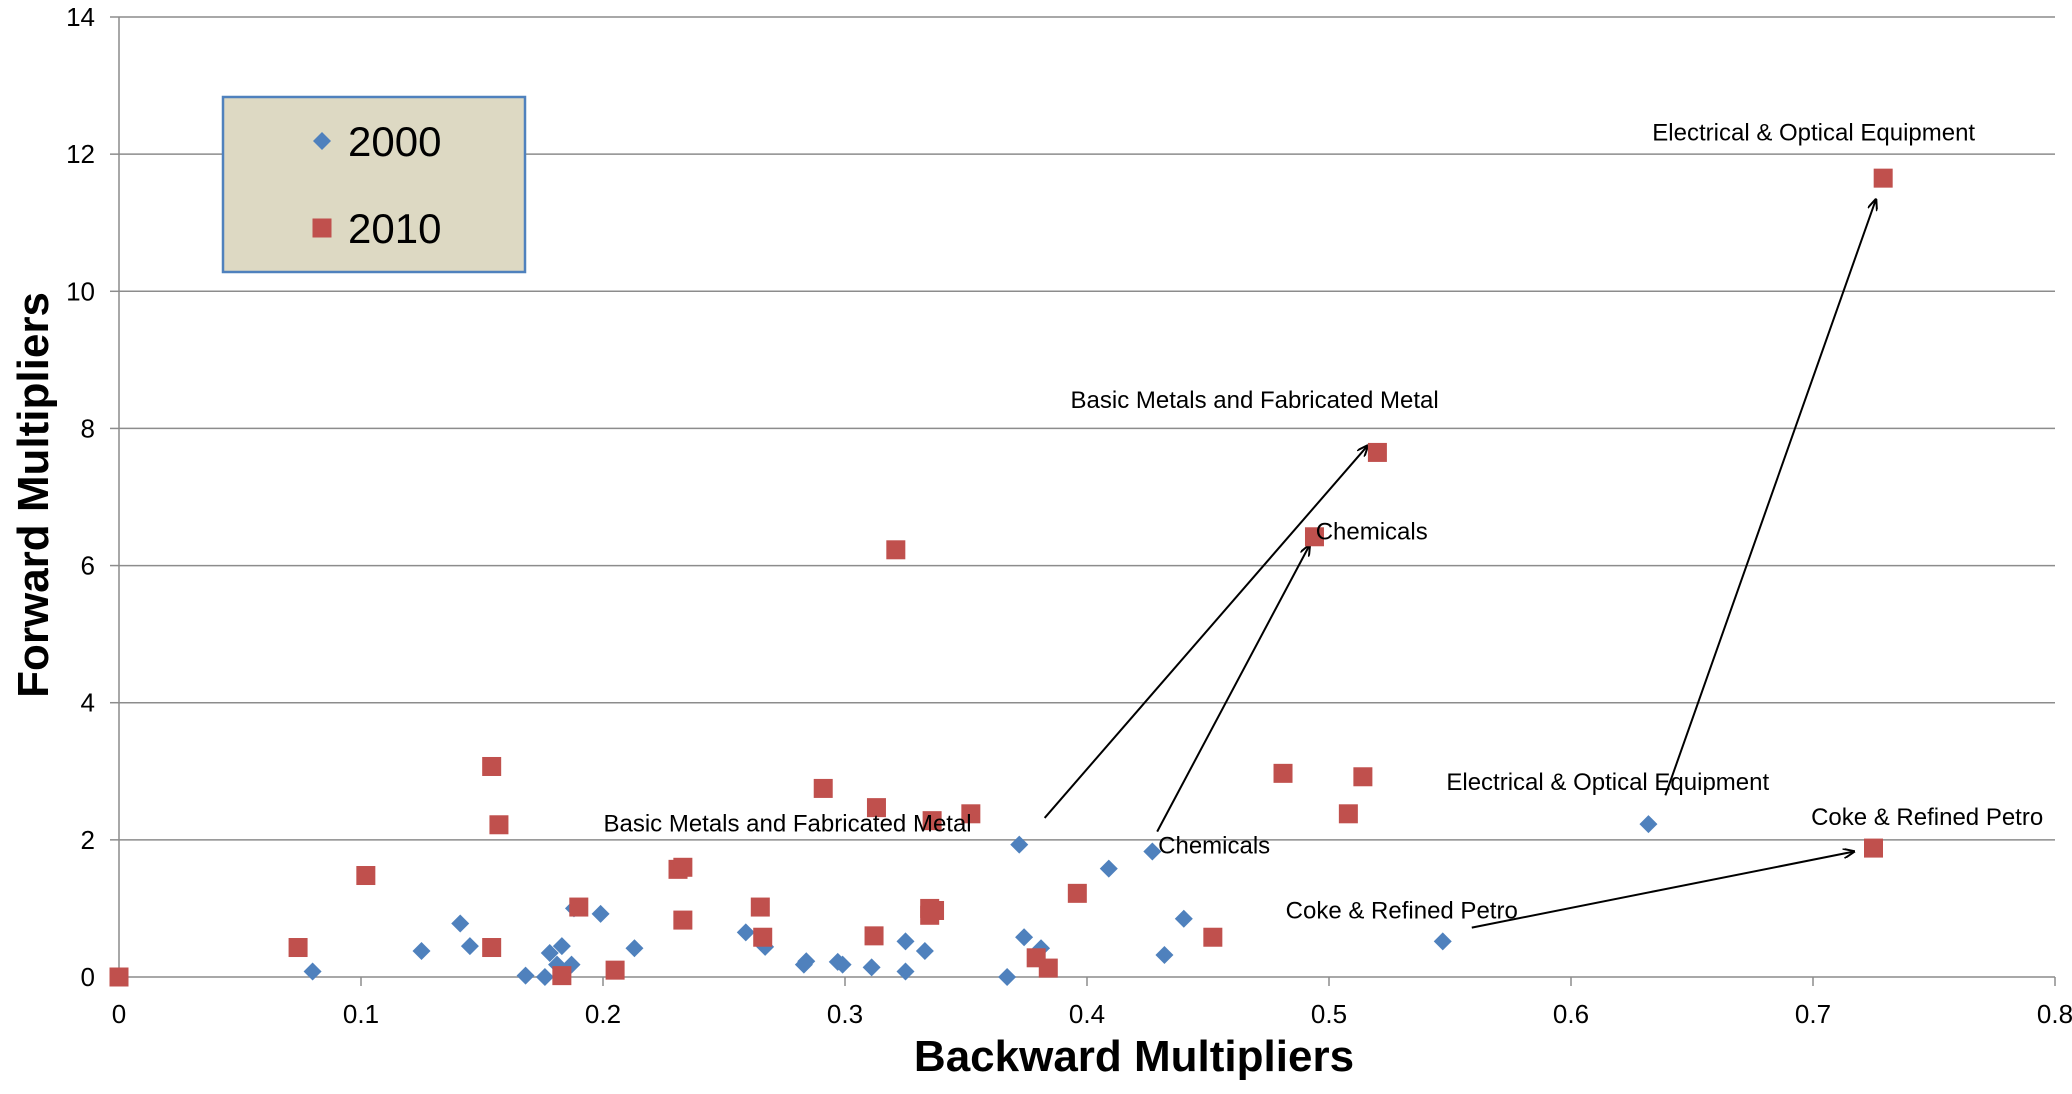  I want to click on x-tick-label: 0.4, so click(1087, 1014).